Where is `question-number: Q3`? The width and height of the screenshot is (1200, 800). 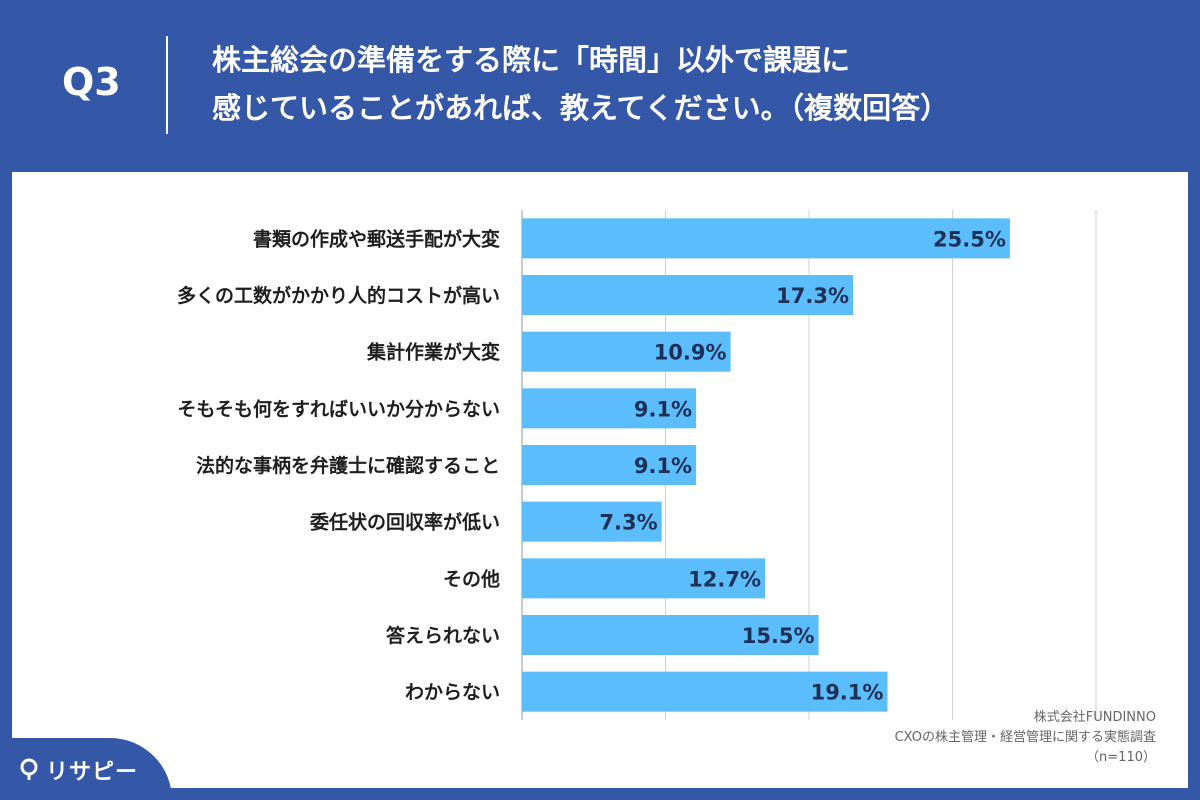 question-number: Q3 is located at coordinates (91, 82).